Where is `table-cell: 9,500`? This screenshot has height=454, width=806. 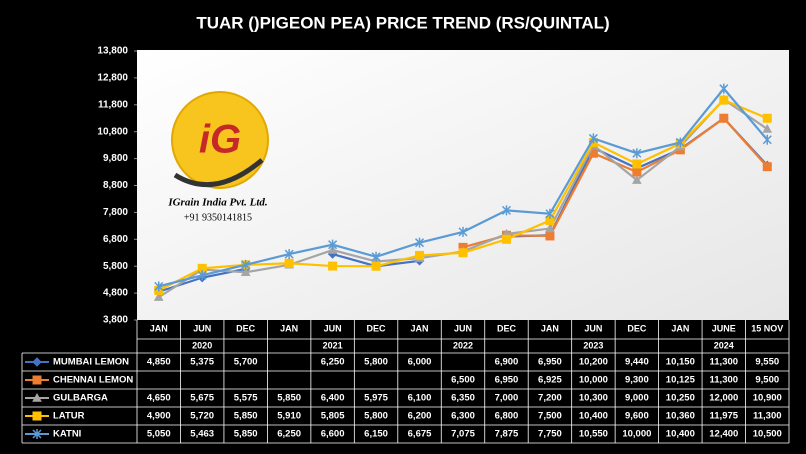
table-cell: 9,500 is located at coordinates (767, 380).